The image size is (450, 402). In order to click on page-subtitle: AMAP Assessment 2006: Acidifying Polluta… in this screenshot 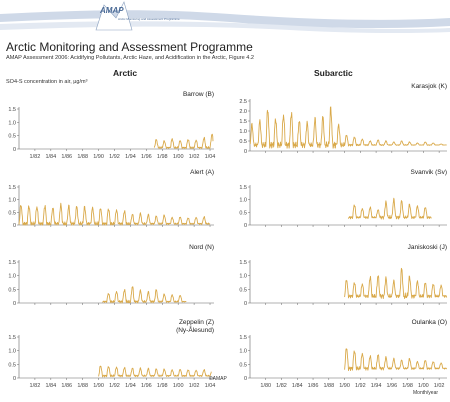, I will do `click(130, 58)`.